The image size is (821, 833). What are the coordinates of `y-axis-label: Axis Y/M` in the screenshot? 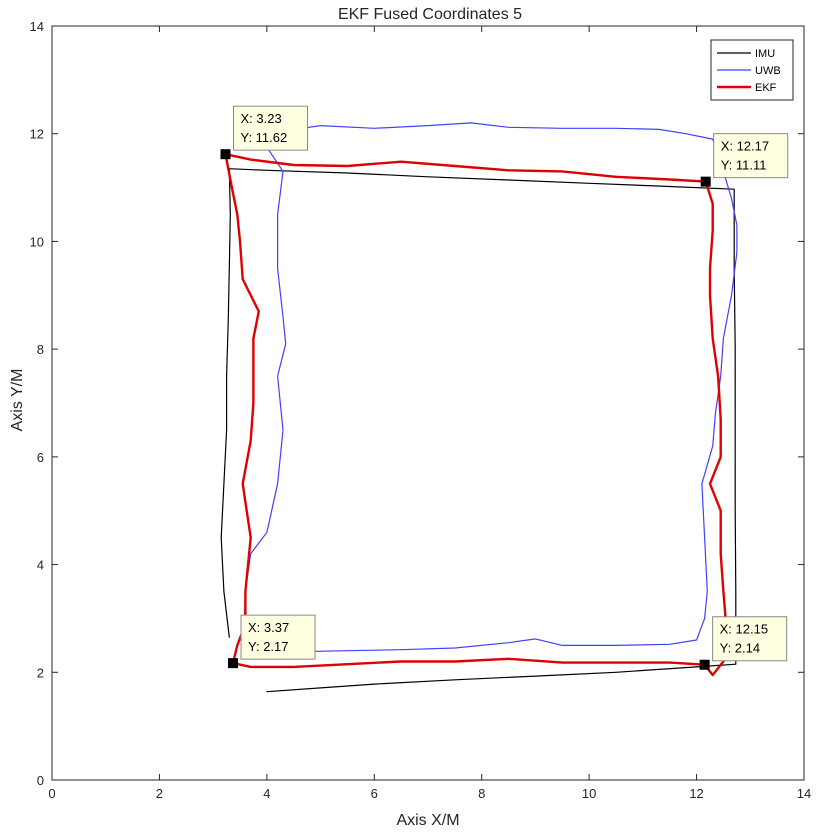 It's located at (17, 400).